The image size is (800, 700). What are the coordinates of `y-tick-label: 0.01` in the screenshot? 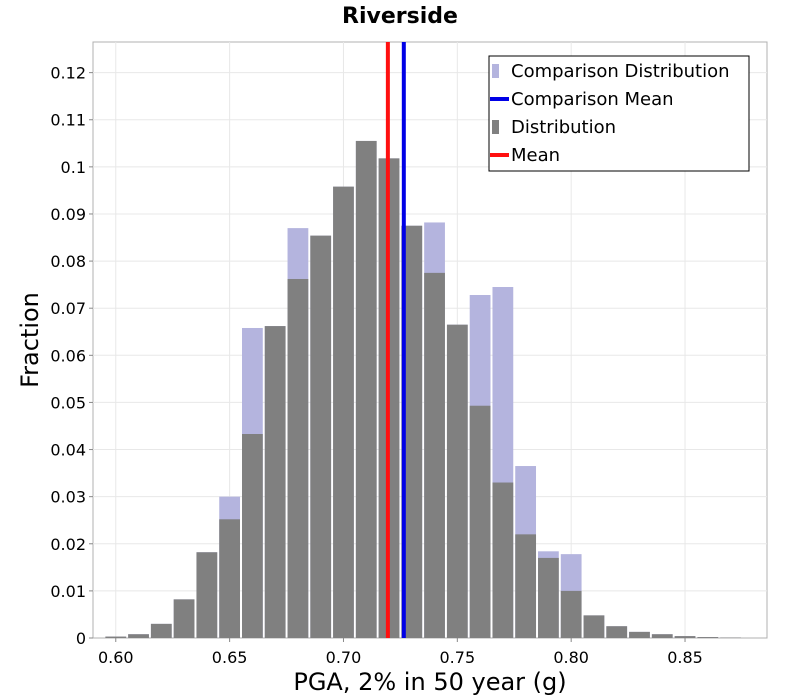 It's located at (68, 591).